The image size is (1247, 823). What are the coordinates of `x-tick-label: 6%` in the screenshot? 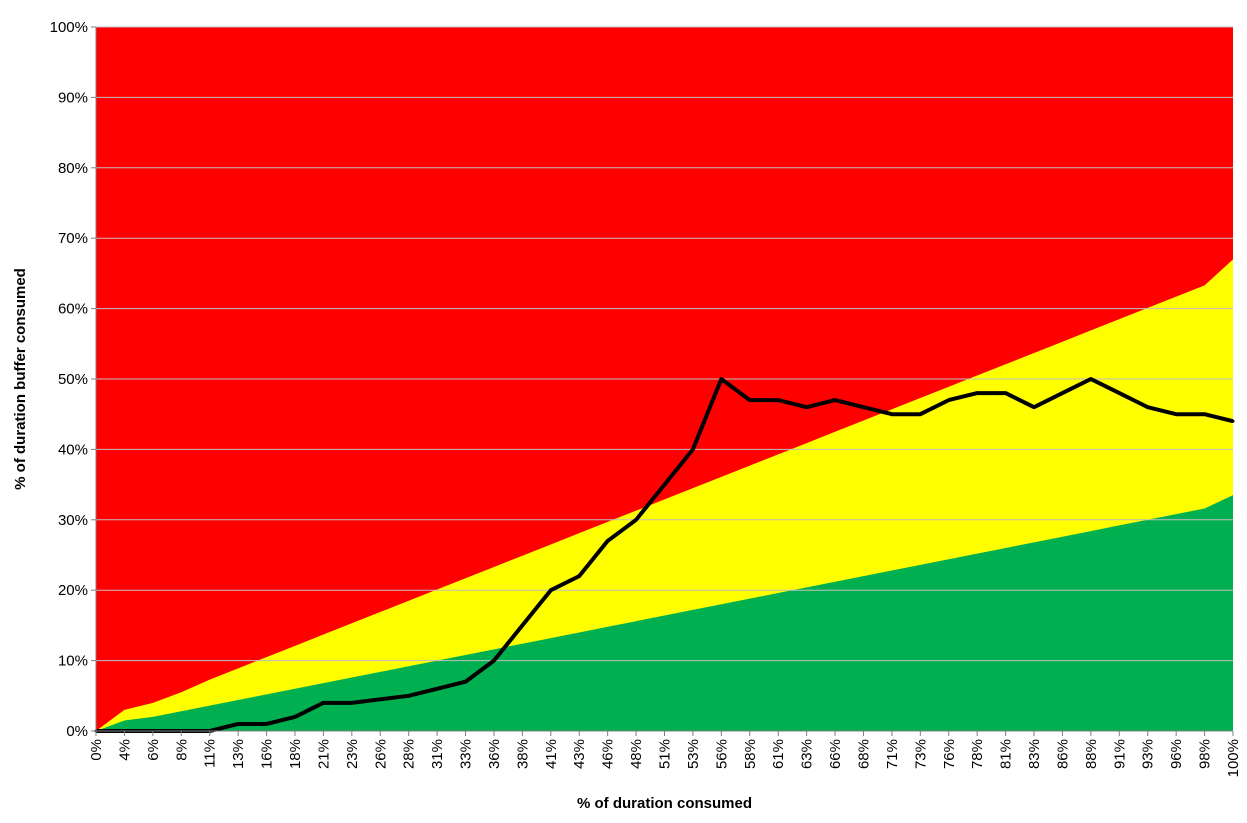 It's located at (153, 750).